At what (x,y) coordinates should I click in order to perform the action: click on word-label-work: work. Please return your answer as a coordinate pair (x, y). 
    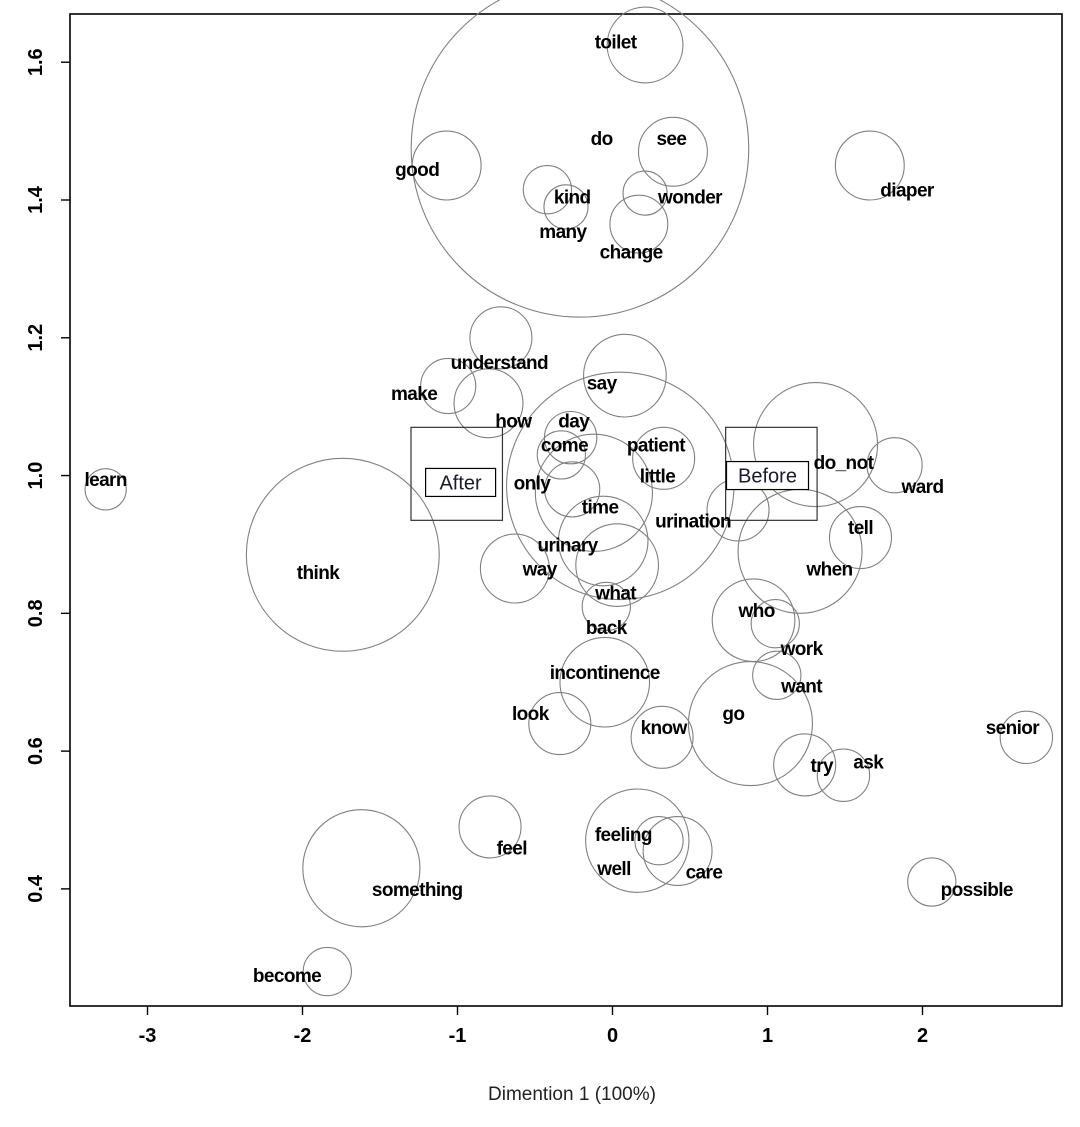
    Looking at the image, I should click on (802, 649).